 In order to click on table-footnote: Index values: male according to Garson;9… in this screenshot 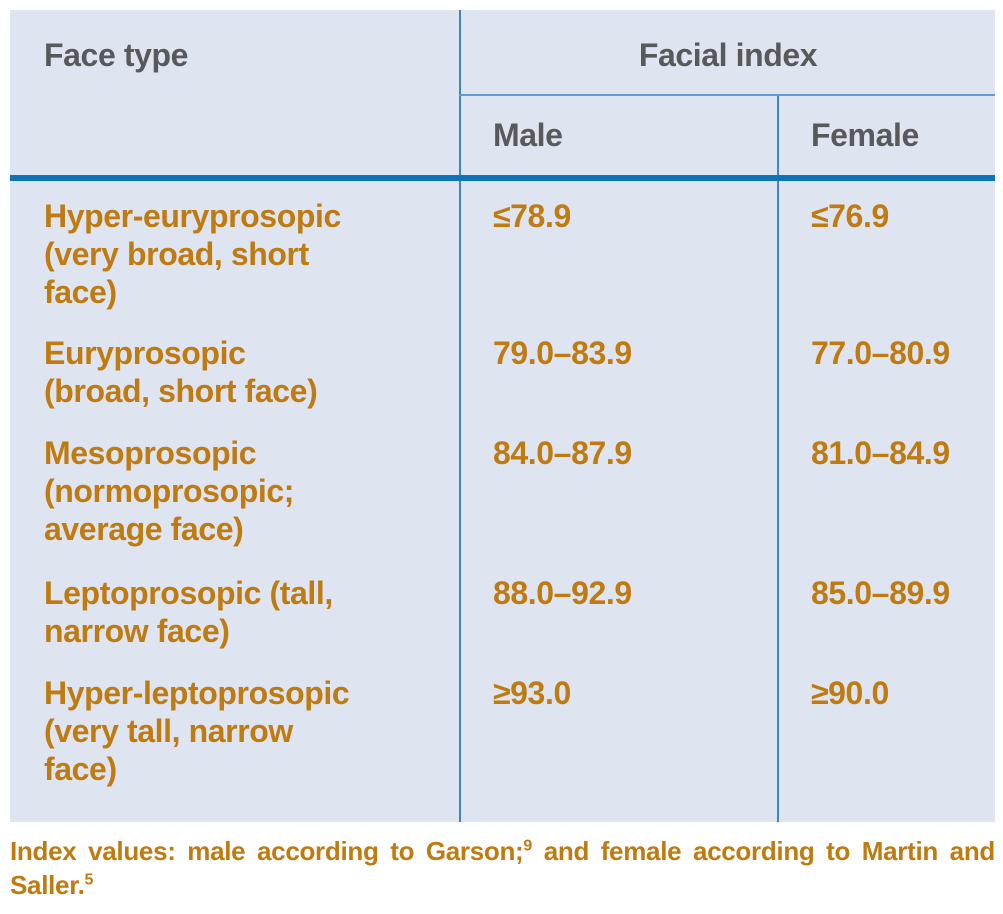, I will do `click(502, 868)`.